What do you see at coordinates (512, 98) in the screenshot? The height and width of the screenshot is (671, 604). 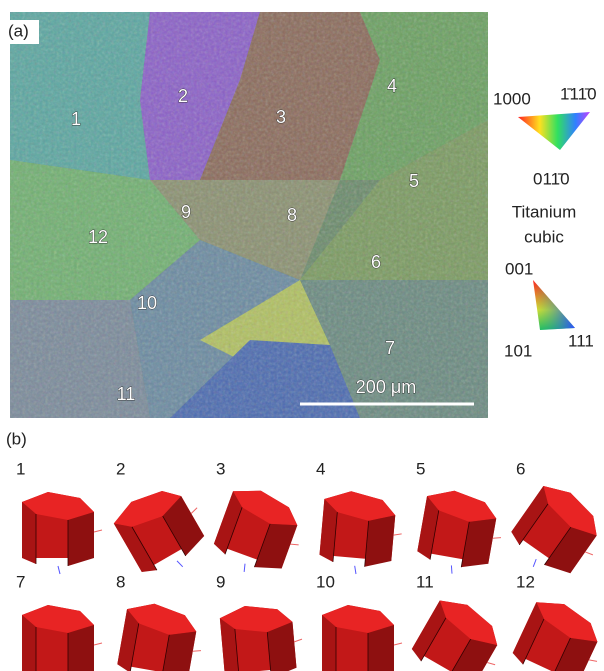 I see `legend-label: 1000` at bounding box center [512, 98].